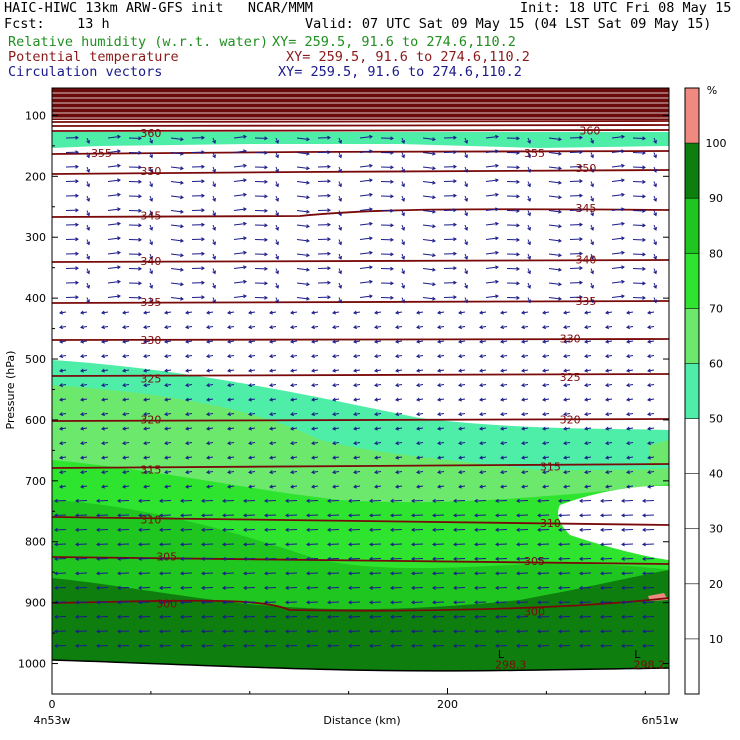  What do you see at coordinates (447, 704) in the screenshot?
I see `x-tick-label: 200` at bounding box center [447, 704].